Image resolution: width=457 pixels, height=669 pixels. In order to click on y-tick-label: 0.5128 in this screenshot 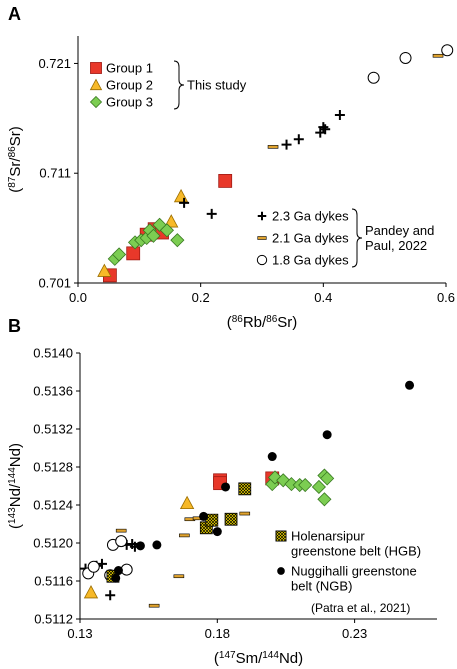, I will do `click(53, 467)`.